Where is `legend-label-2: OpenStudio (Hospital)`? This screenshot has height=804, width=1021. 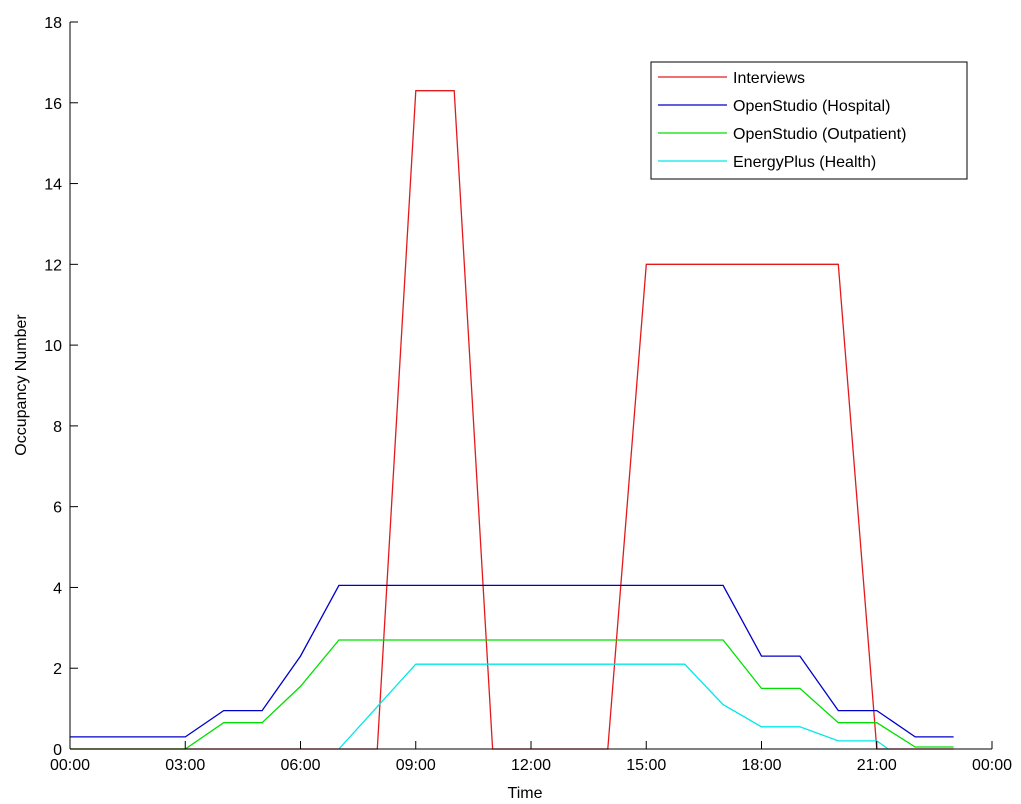 legend-label-2: OpenStudio (Hospital) is located at coordinates (811, 106).